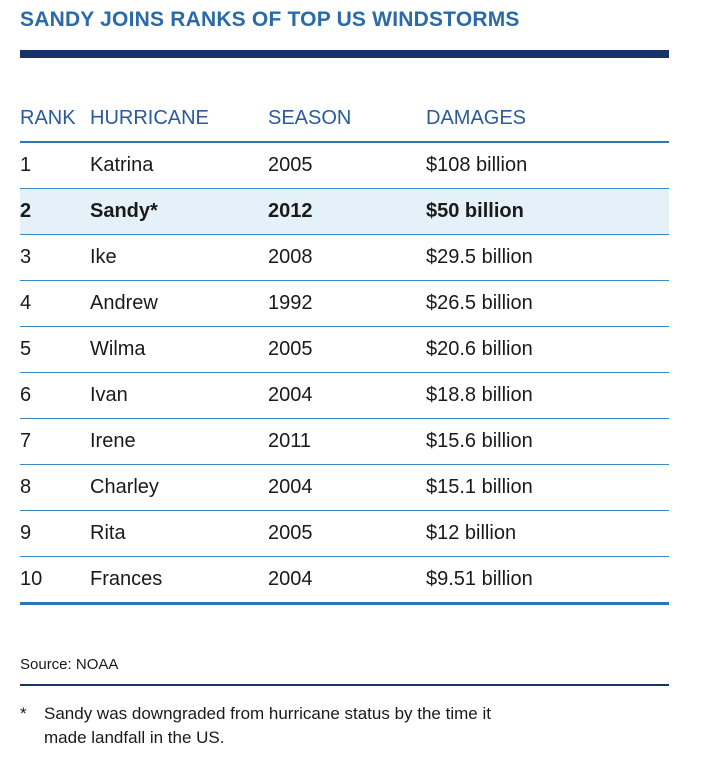  Describe the element at coordinates (55, 349) in the screenshot. I see `cell-rank: 5` at that location.